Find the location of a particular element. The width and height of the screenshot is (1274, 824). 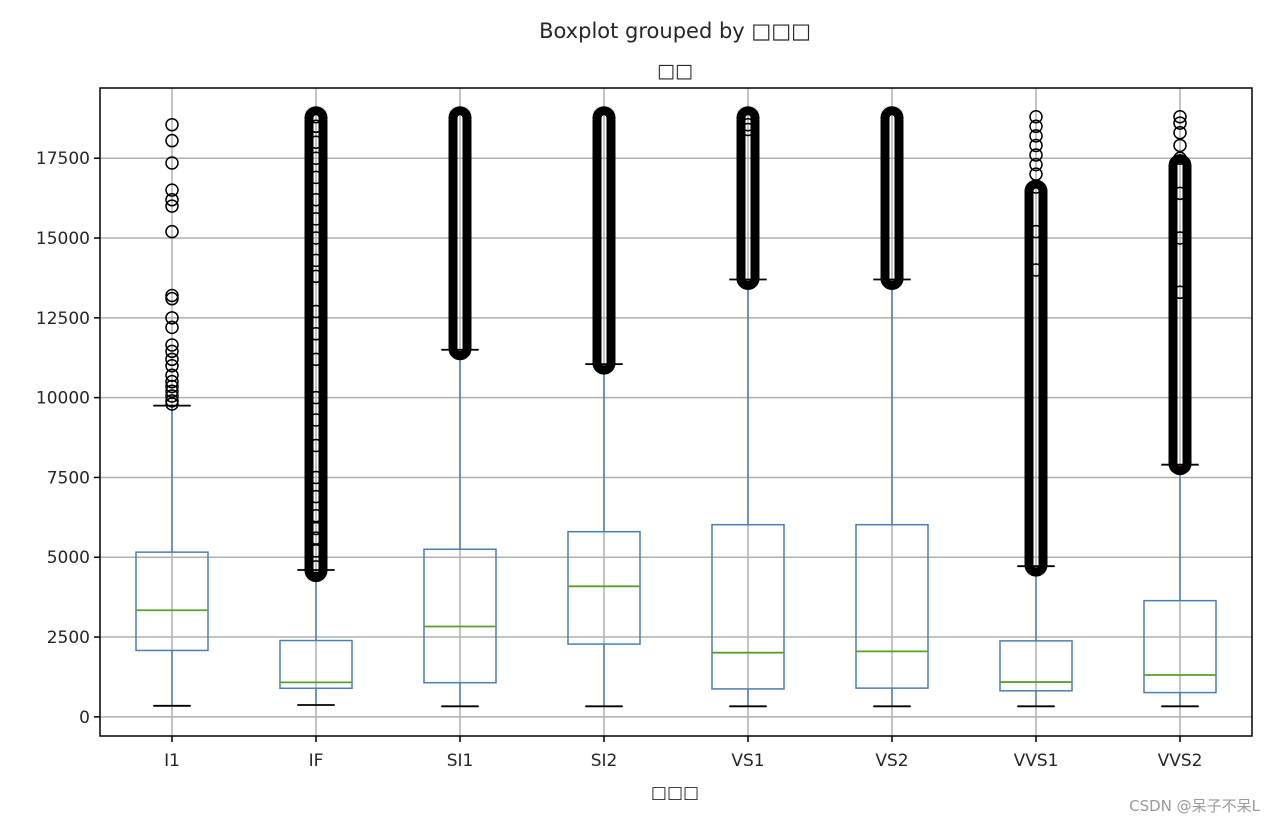

x-tick-label: SI1 is located at coordinates (460, 761).